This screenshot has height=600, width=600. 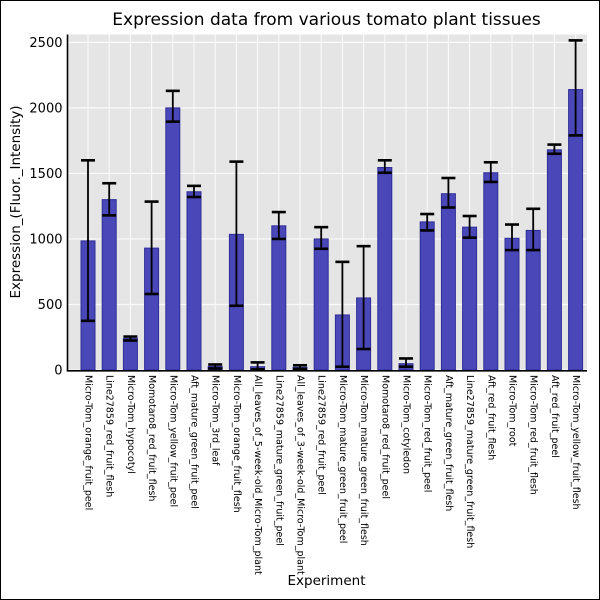 I want to click on x-tick-label: Micro-Tom_yellow_fruit_flesh, so click(x=575, y=442).